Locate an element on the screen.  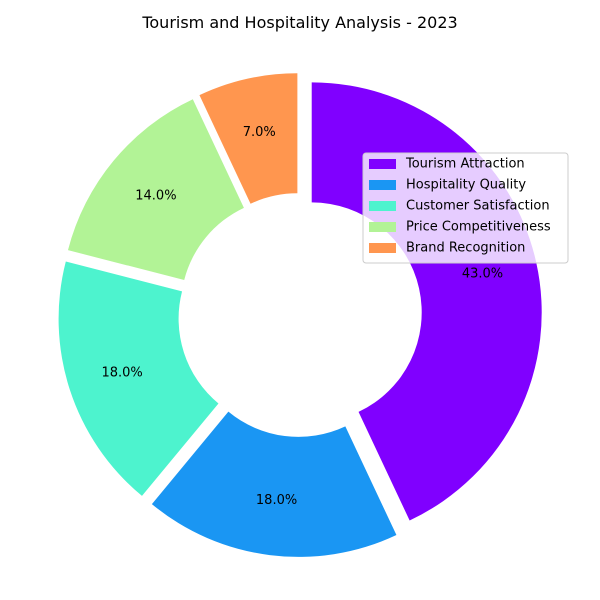
legend-label: Tourism Attraction is located at coordinates (465, 164).